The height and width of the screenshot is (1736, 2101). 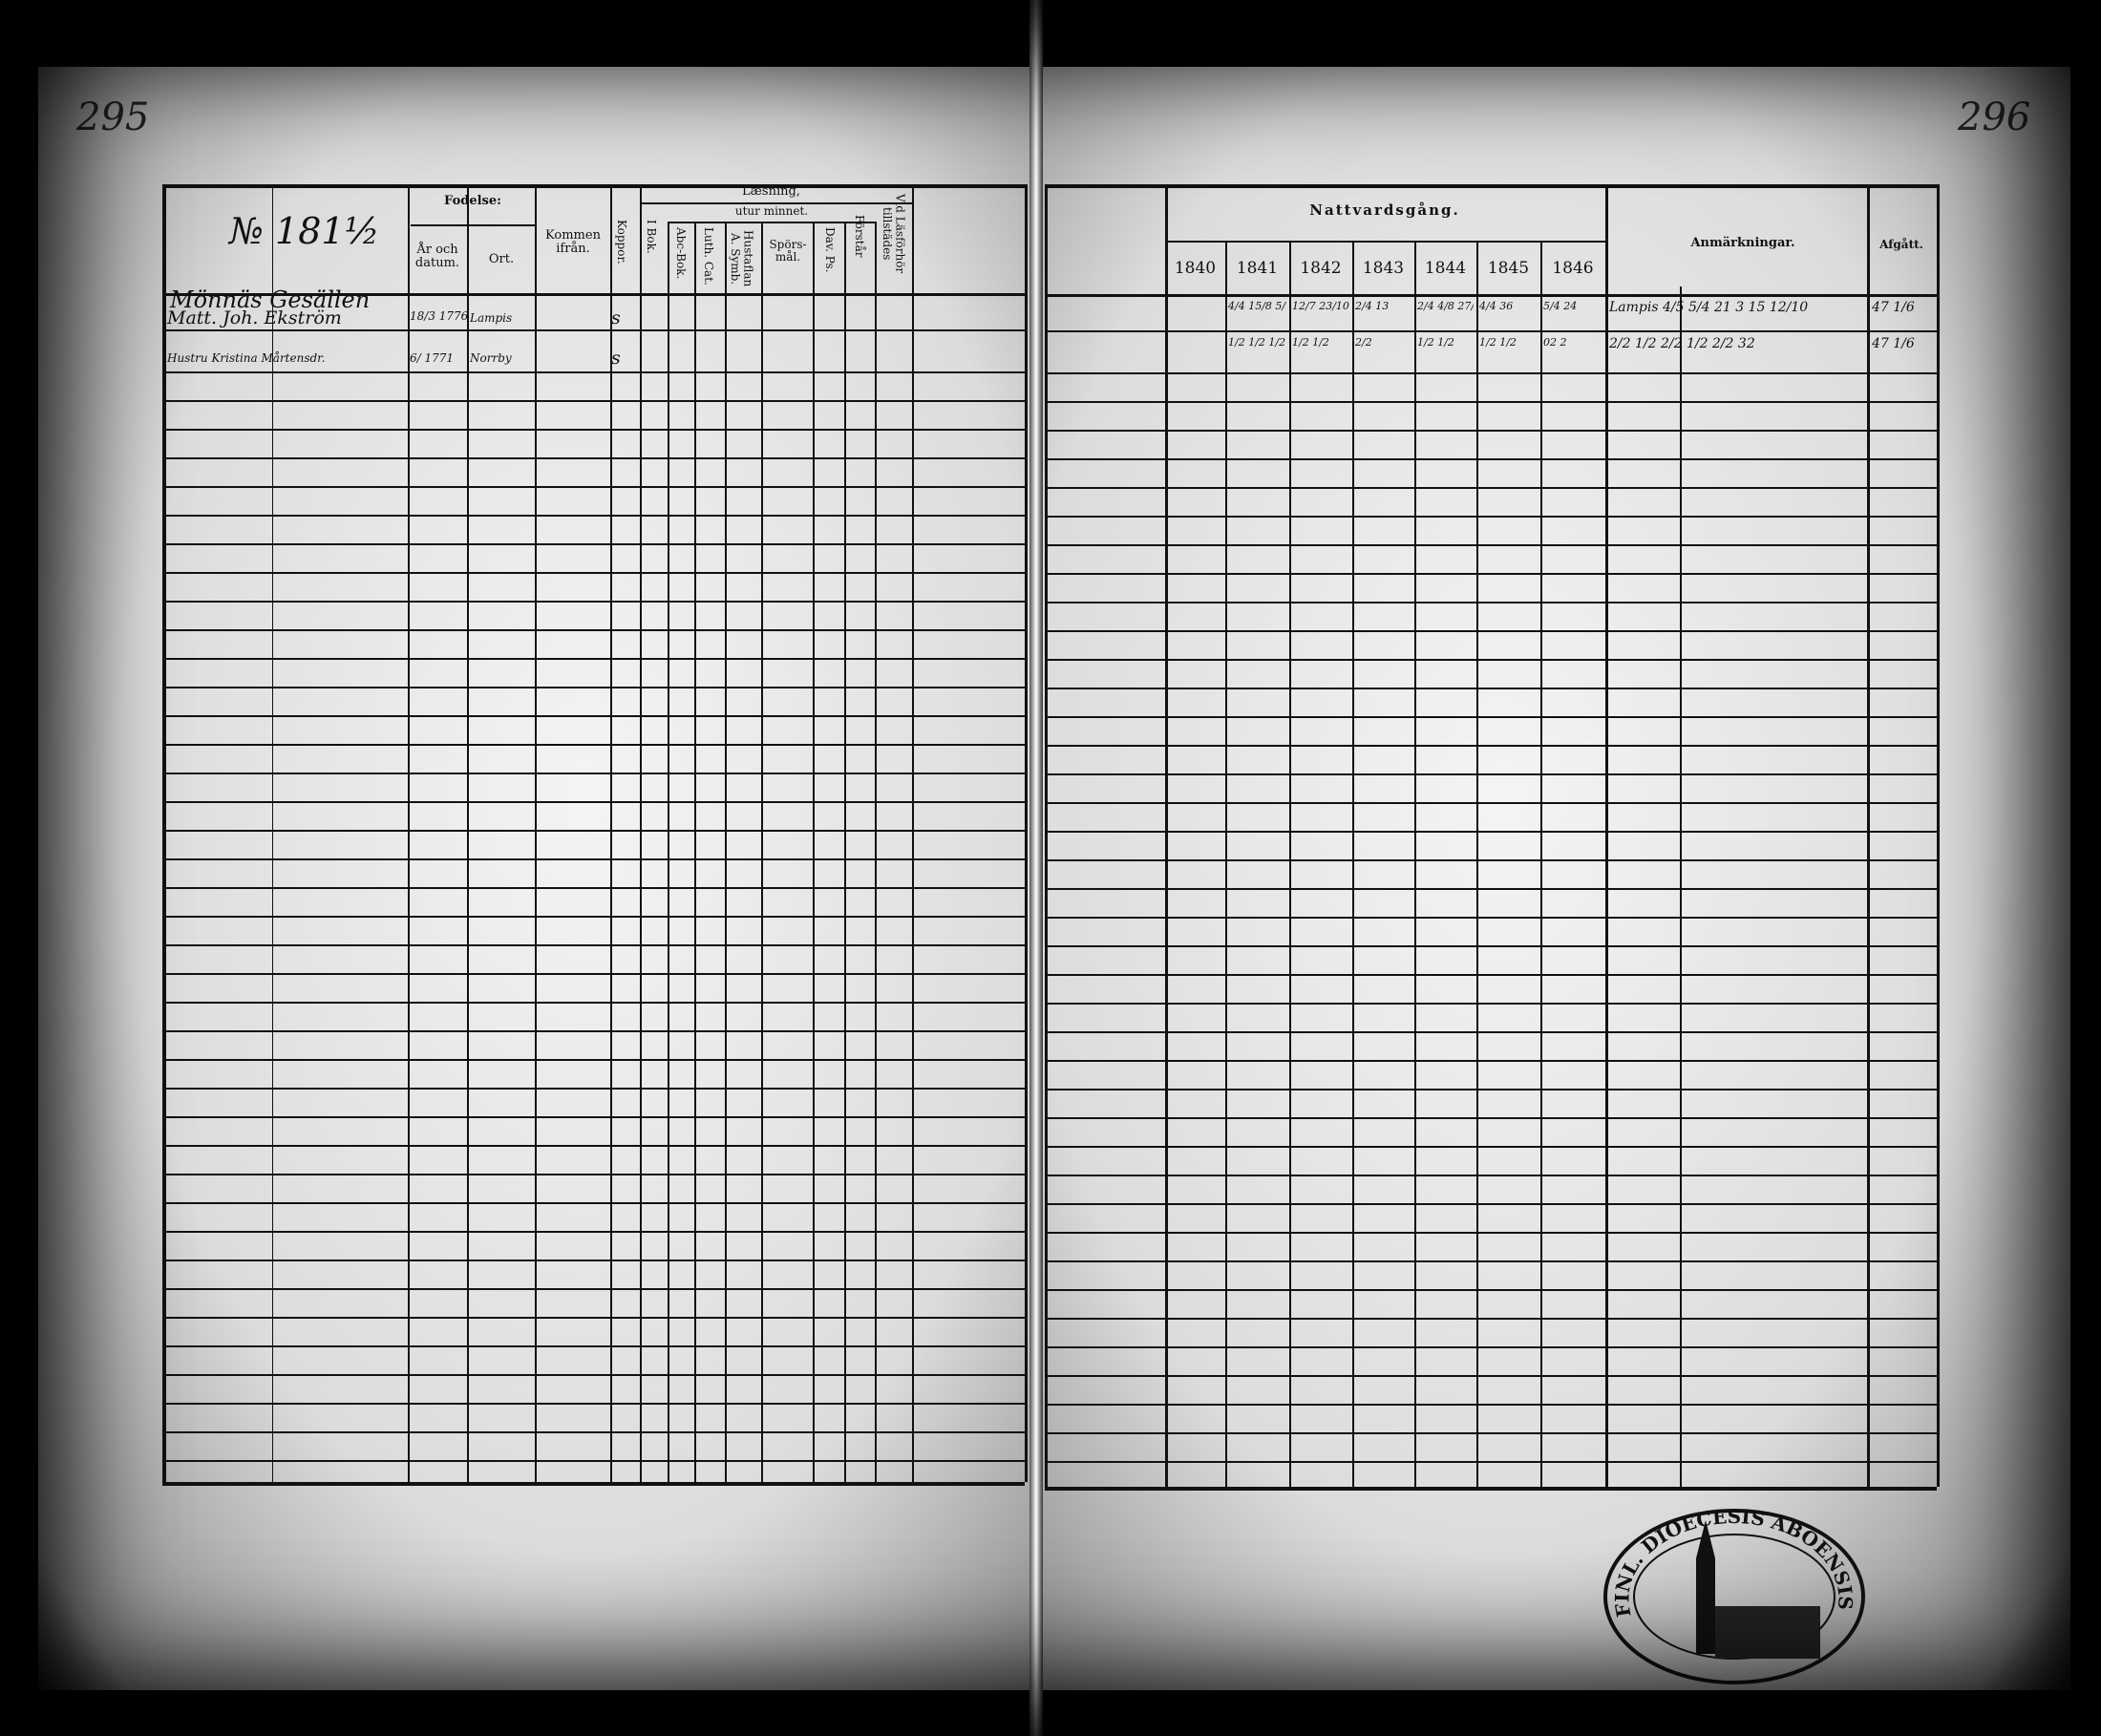 What do you see at coordinates (1901, 244) in the screenshot?
I see `header-departed: Afgått.` at bounding box center [1901, 244].